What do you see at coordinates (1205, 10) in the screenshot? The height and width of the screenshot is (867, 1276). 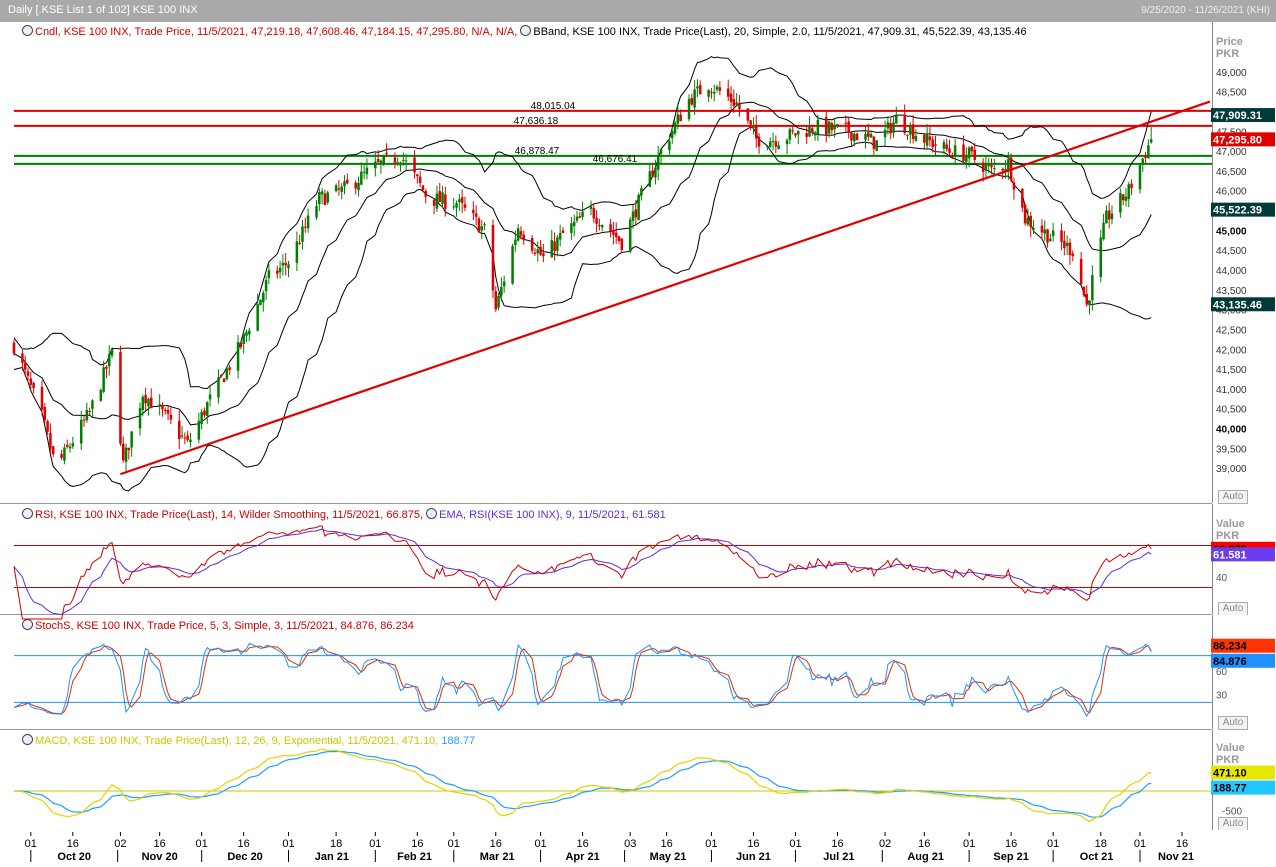 I see `date-range: 9/25/2020 - 11/26/2021 (KHI)` at bounding box center [1205, 10].